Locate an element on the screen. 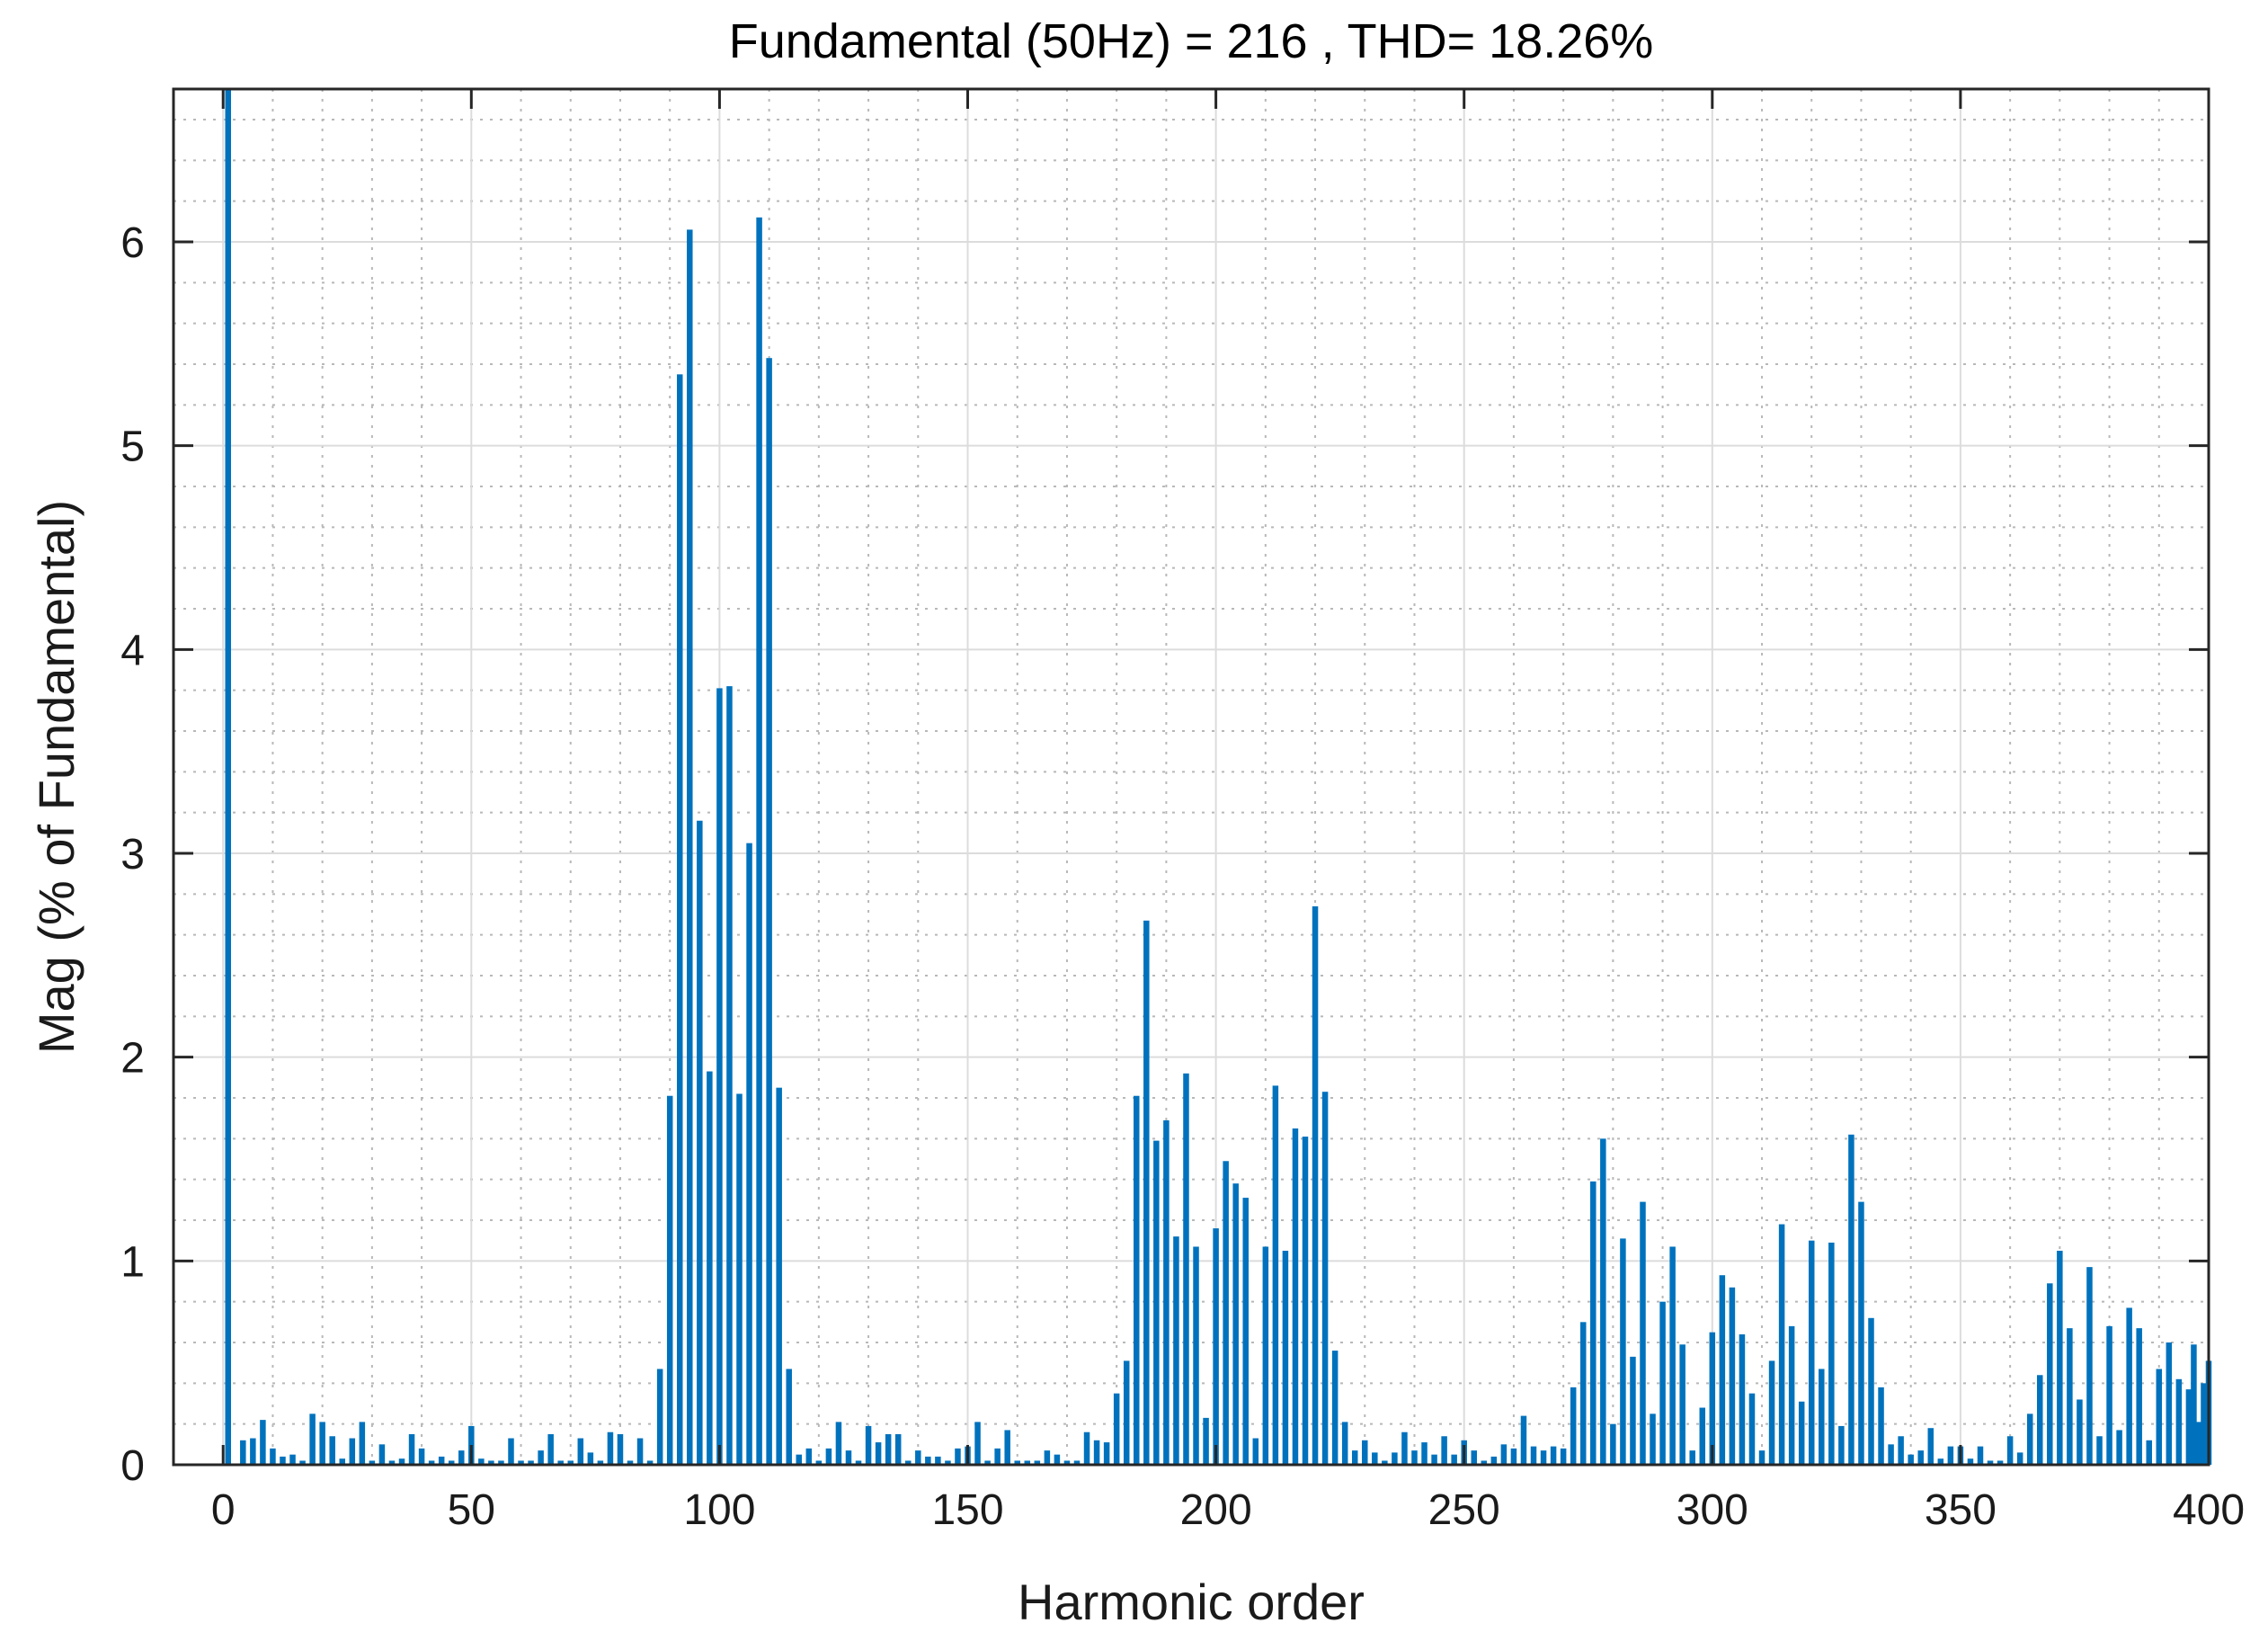 This screenshot has height=1641, width=2268. chart-title: Fundamental (50Hz) = 216 , THD= 18.26% is located at coordinates (1191, 41).